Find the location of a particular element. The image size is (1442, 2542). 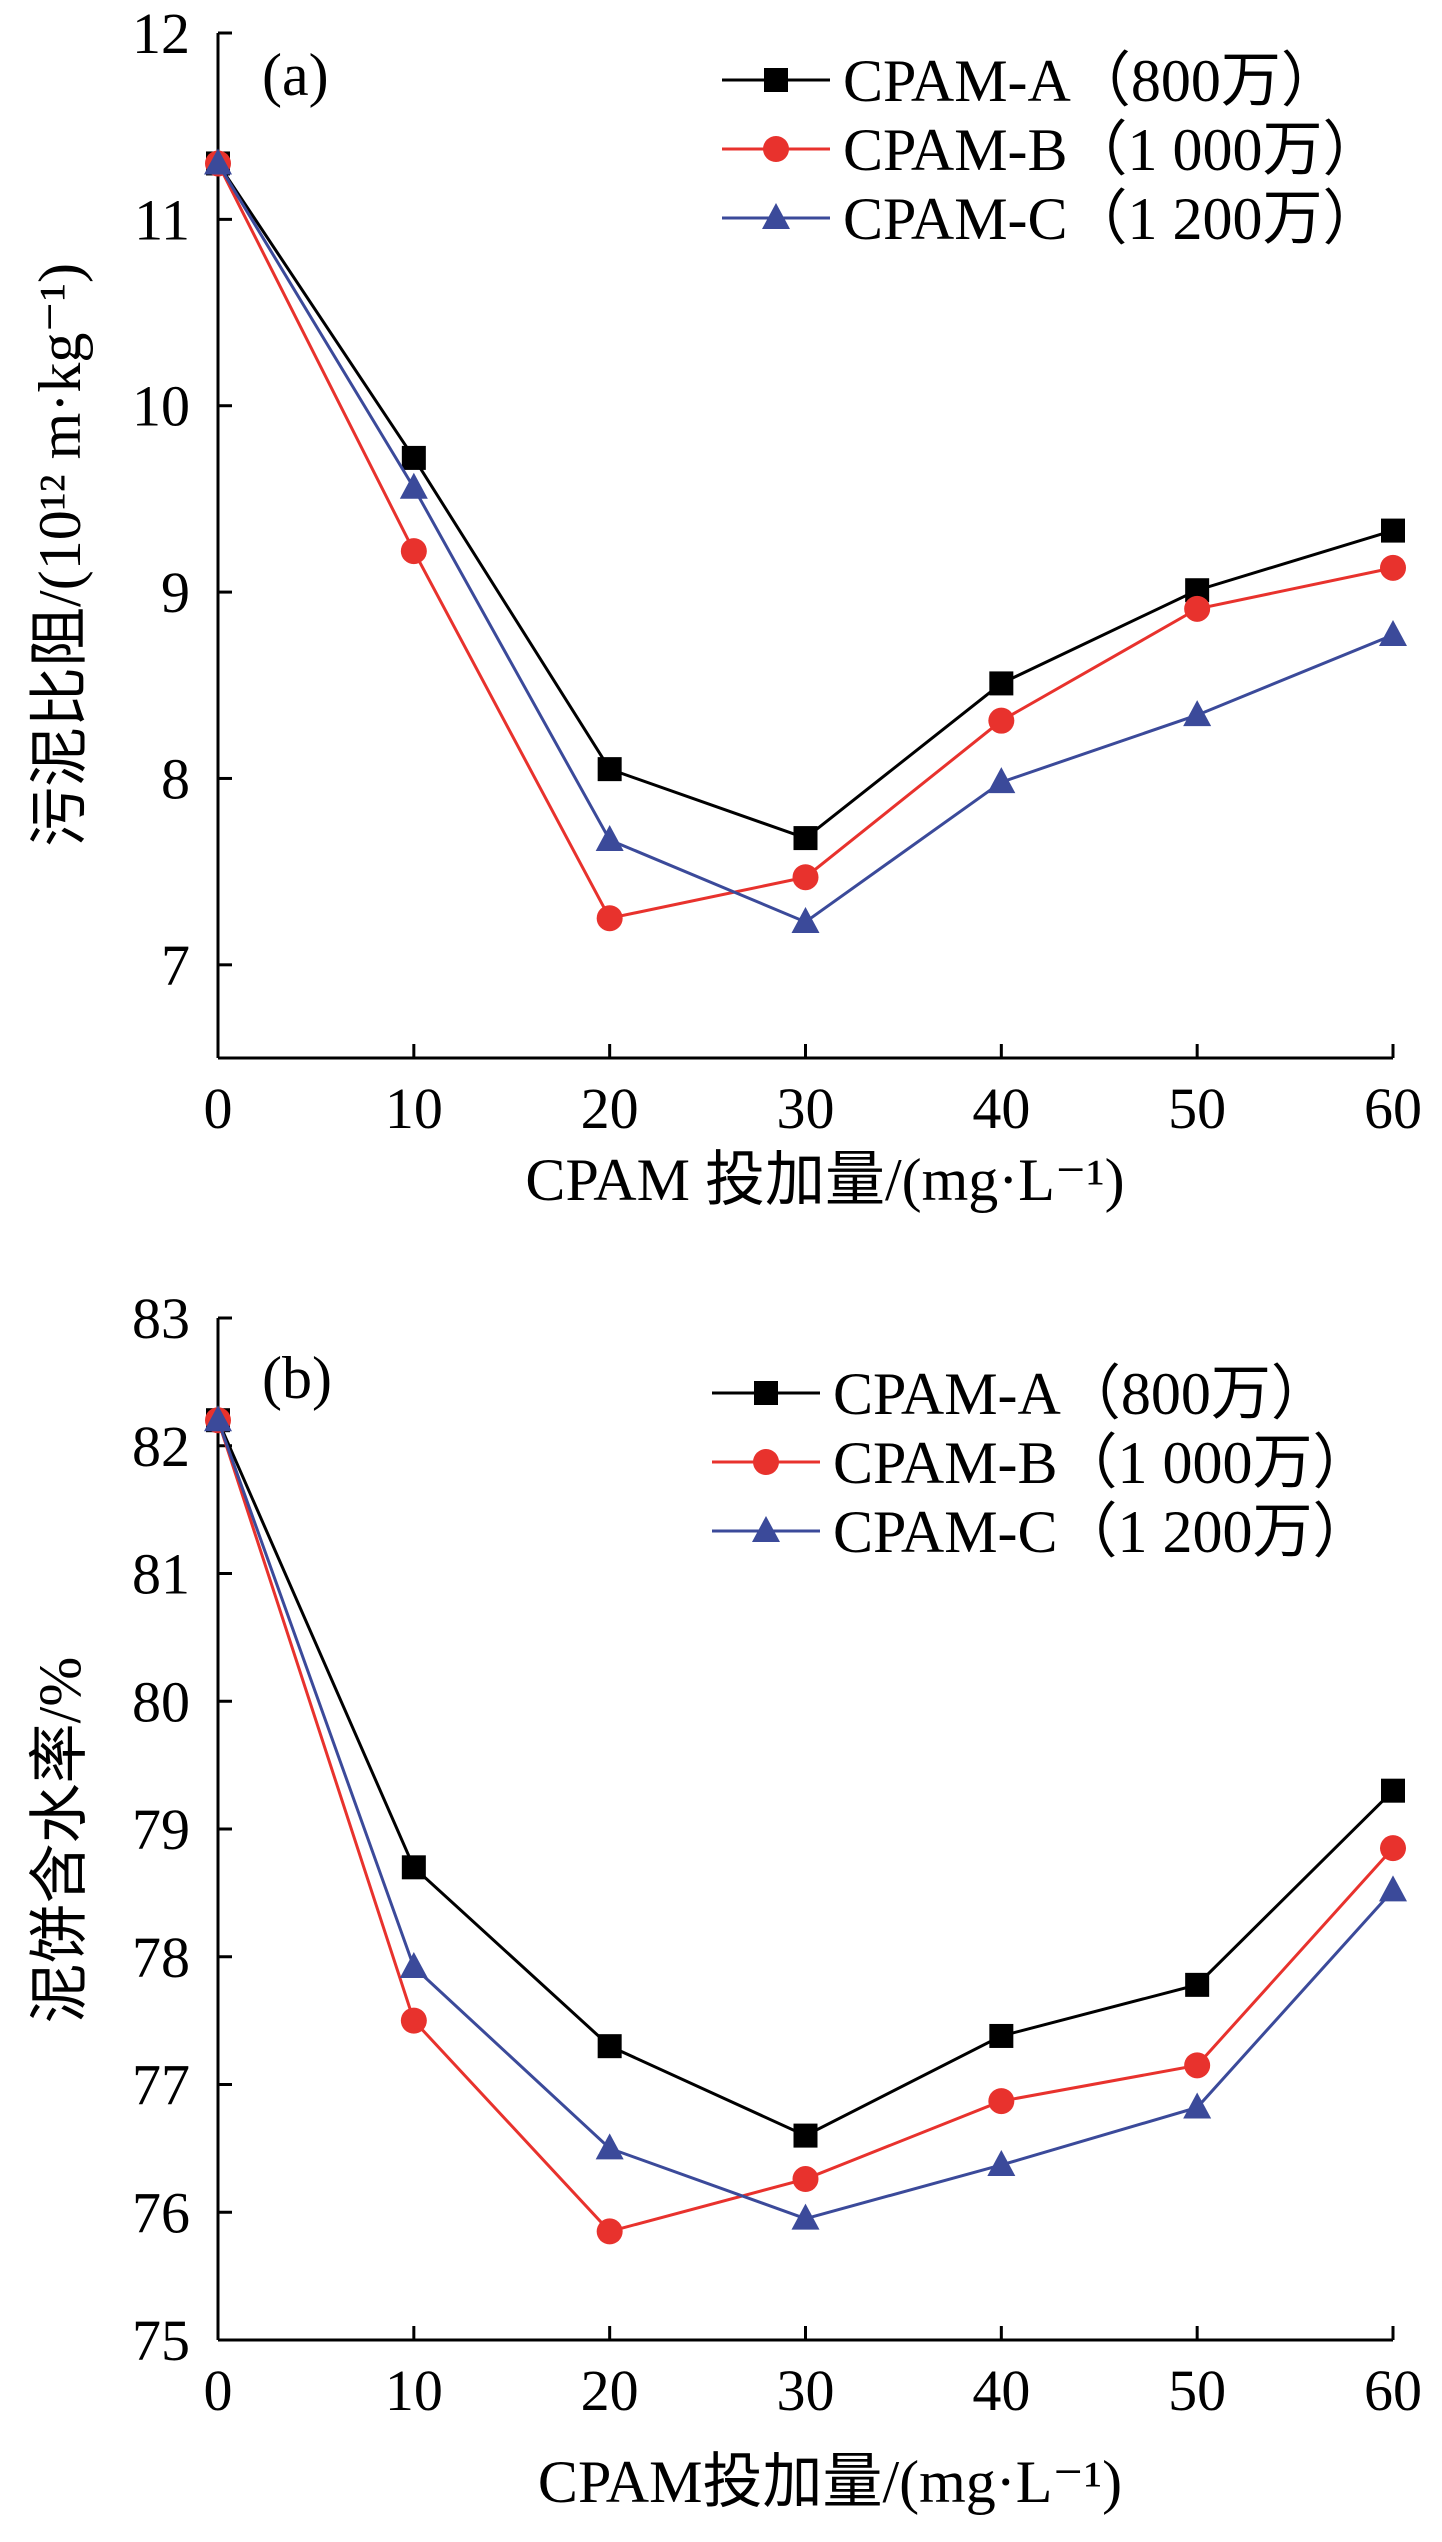

y-tick-label: 8 is located at coordinates (175, 778).